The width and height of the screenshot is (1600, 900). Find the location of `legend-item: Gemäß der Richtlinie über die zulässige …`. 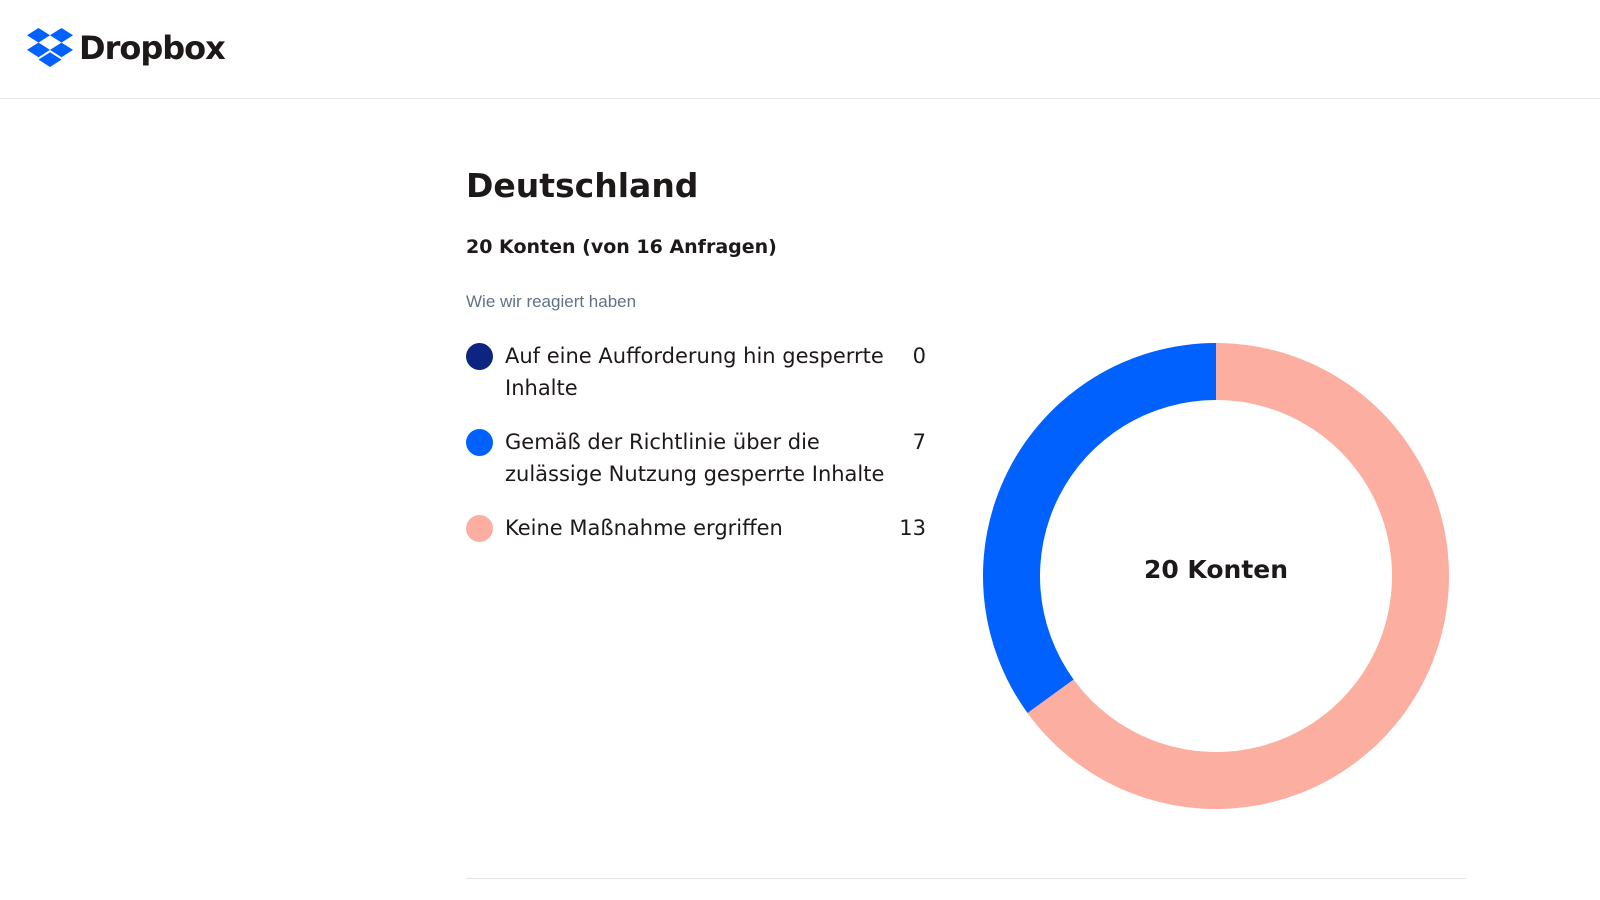

legend-item: Gemäß der Richtlinie über die zulässige … is located at coordinates (696, 458).